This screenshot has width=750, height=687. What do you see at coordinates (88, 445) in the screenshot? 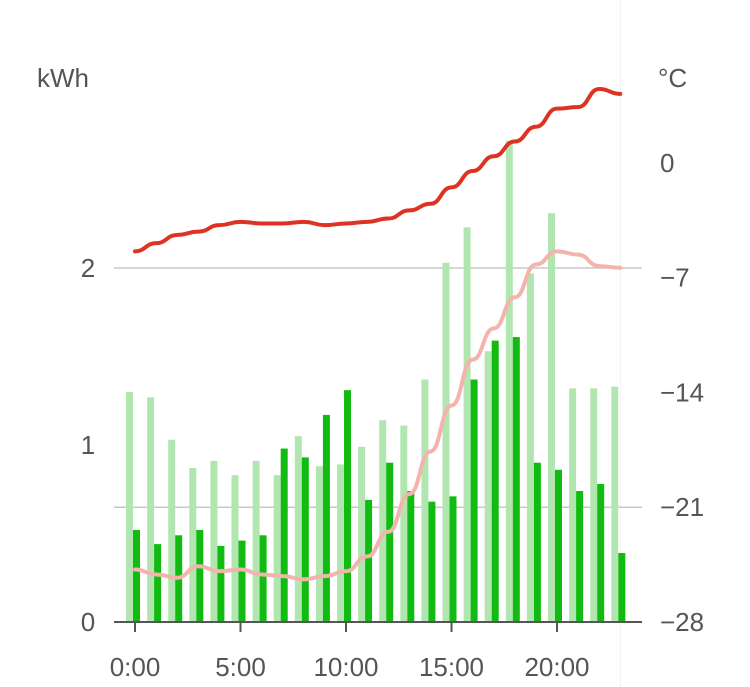
I see `y-left-tick-label-1: 1` at bounding box center [88, 445].